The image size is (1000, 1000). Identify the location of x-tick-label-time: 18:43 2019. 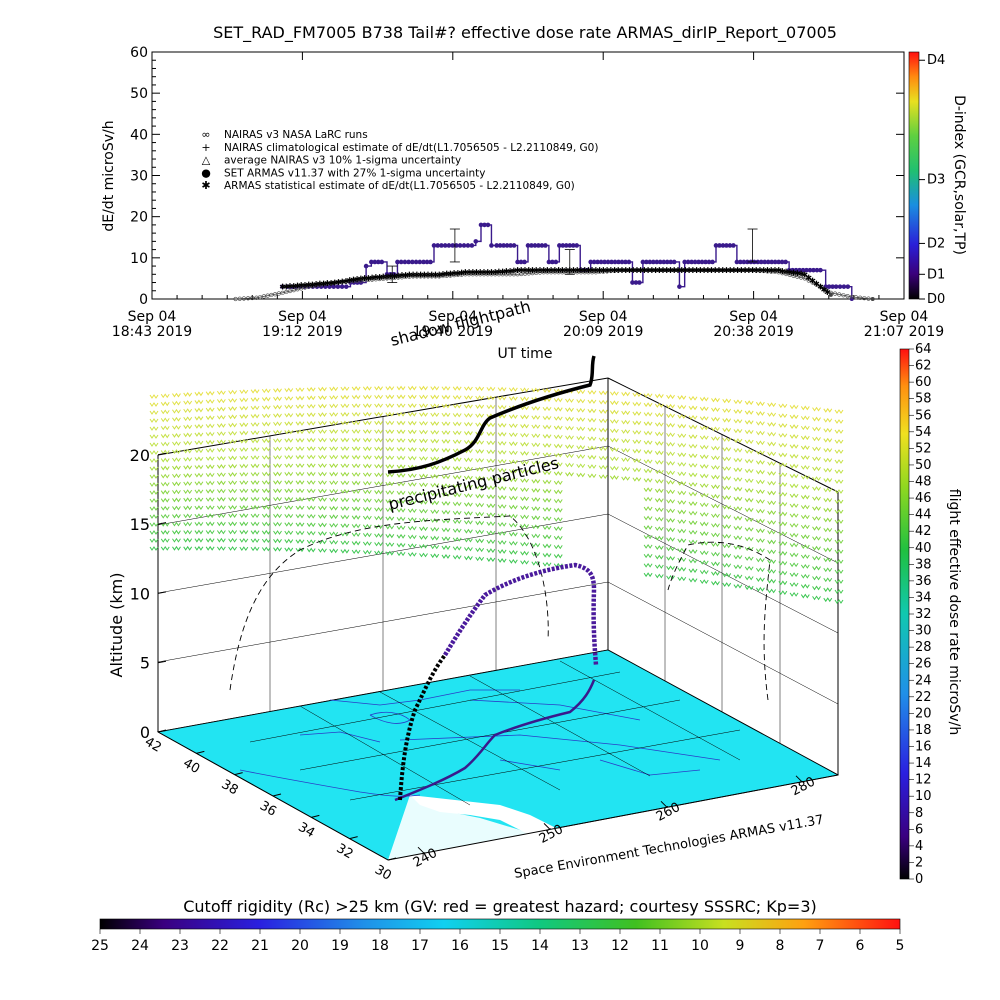
(152, 332).